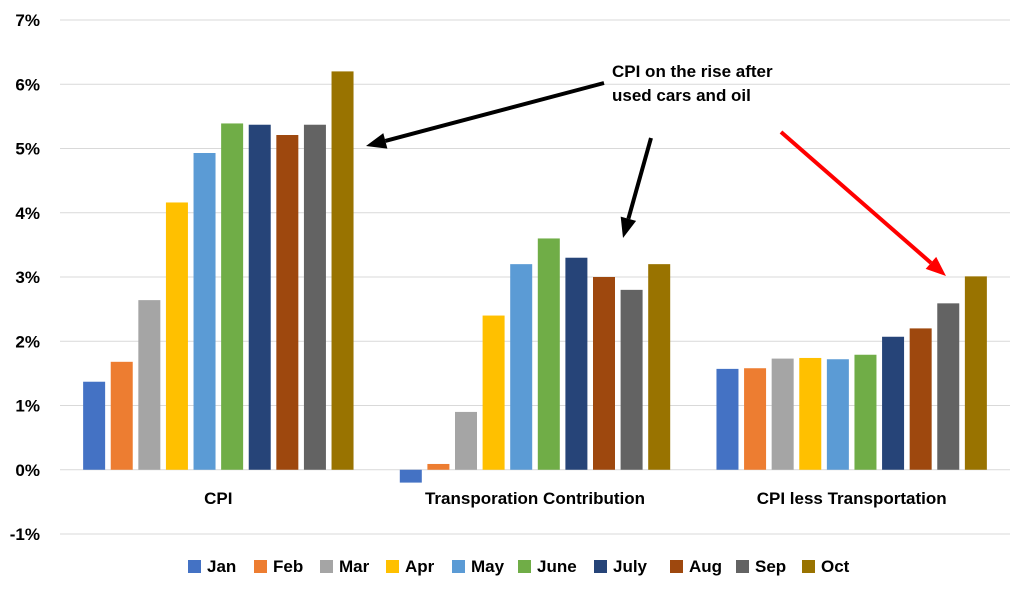 The image size is (1024, 594). I want to click on category-label: CPI less Transportation, so click(852, 498).